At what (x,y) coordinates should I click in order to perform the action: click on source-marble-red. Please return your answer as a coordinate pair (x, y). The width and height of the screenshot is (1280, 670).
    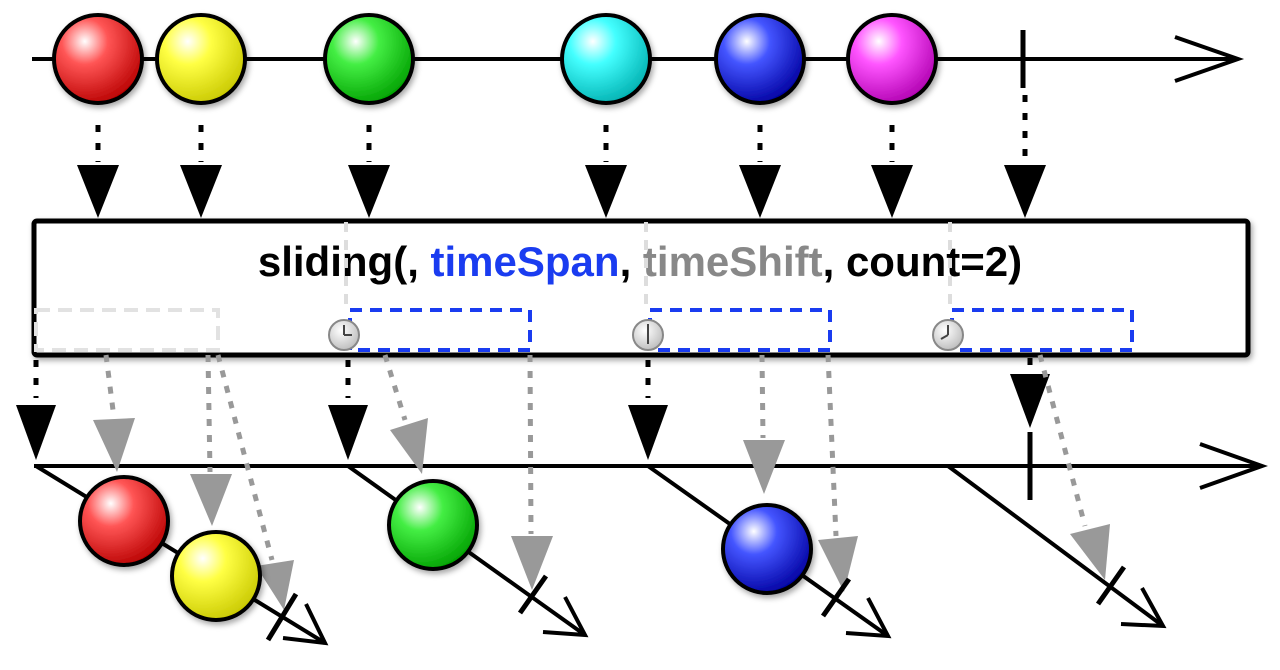
    Looking at the image, I should click on (98, 59).